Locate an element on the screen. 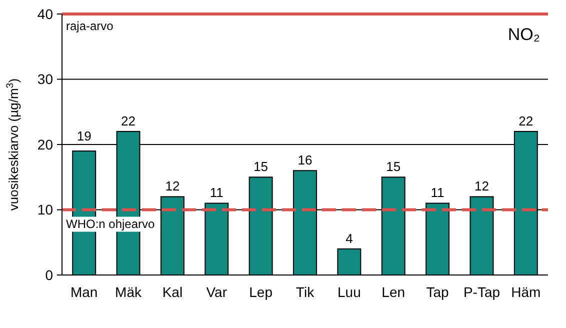  y-tick-label: 20 is located at coordinates (45, 144).